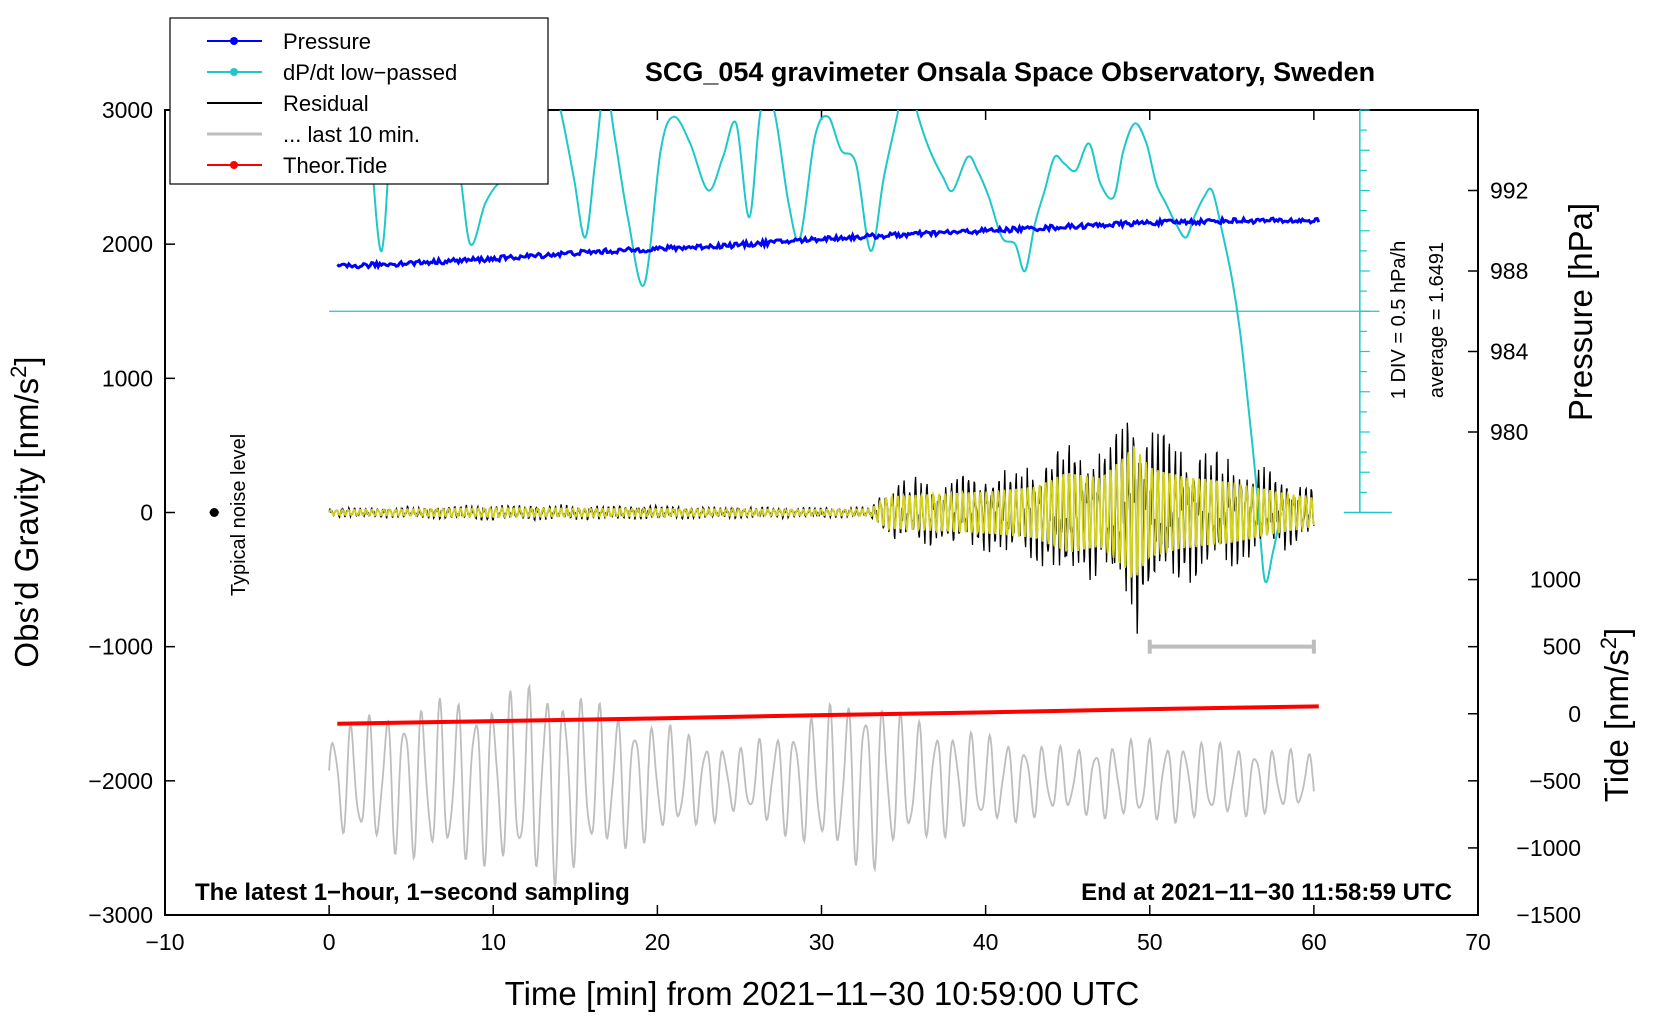 This screenshot has height=1020, width=1660. Describe the element at coordinates (828, 242) in the screenshot. I see `series-pressure-line` at that location.